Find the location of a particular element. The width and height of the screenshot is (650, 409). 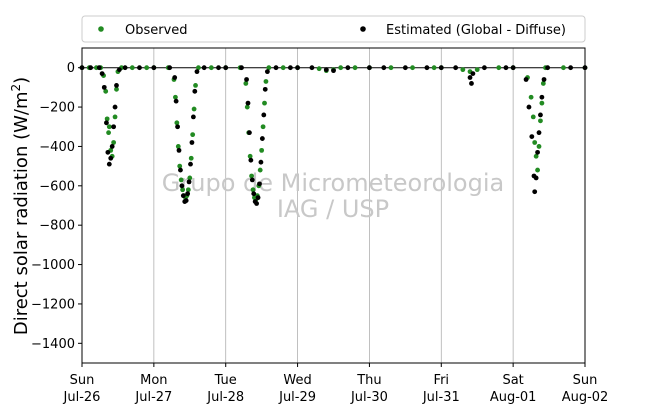

x-tick-label-date: Jul-30 is located at coordinates (369, 397).